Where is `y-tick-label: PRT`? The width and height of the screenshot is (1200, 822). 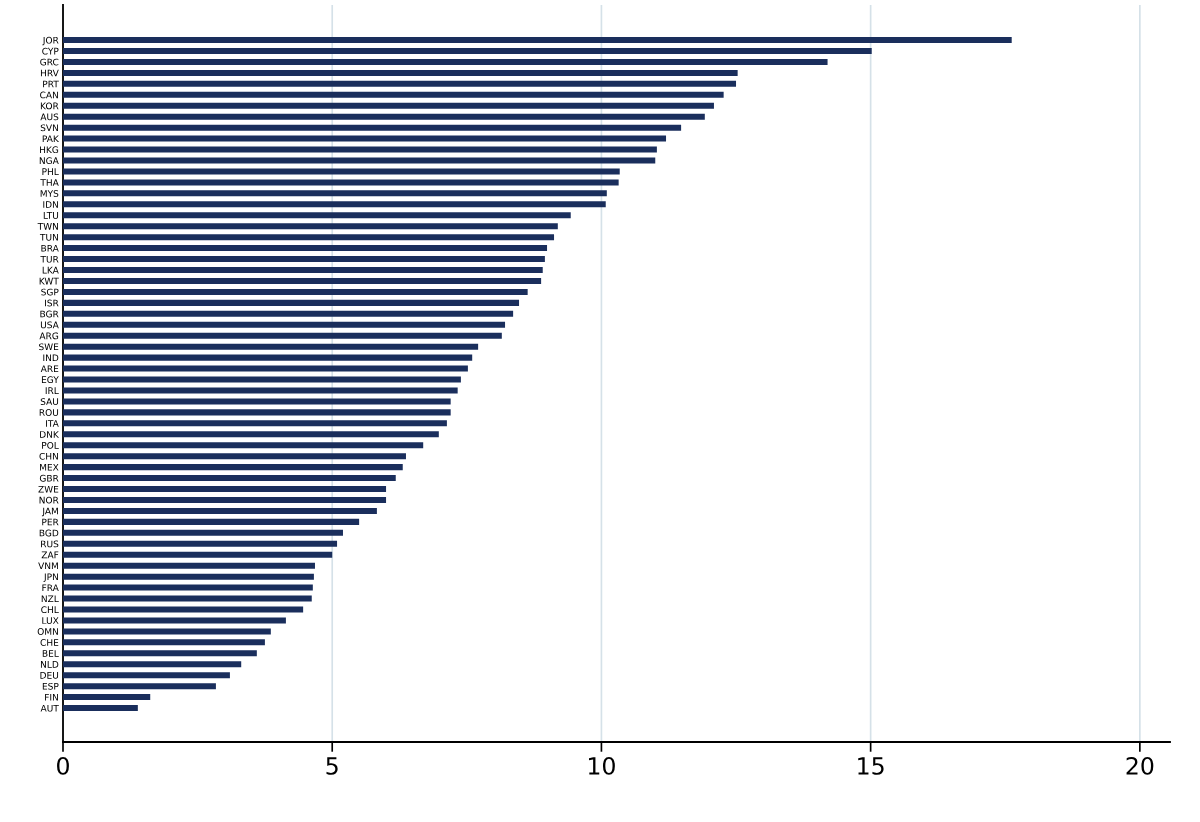 y-tick-label: PRT is located at coordinates (51, 84).